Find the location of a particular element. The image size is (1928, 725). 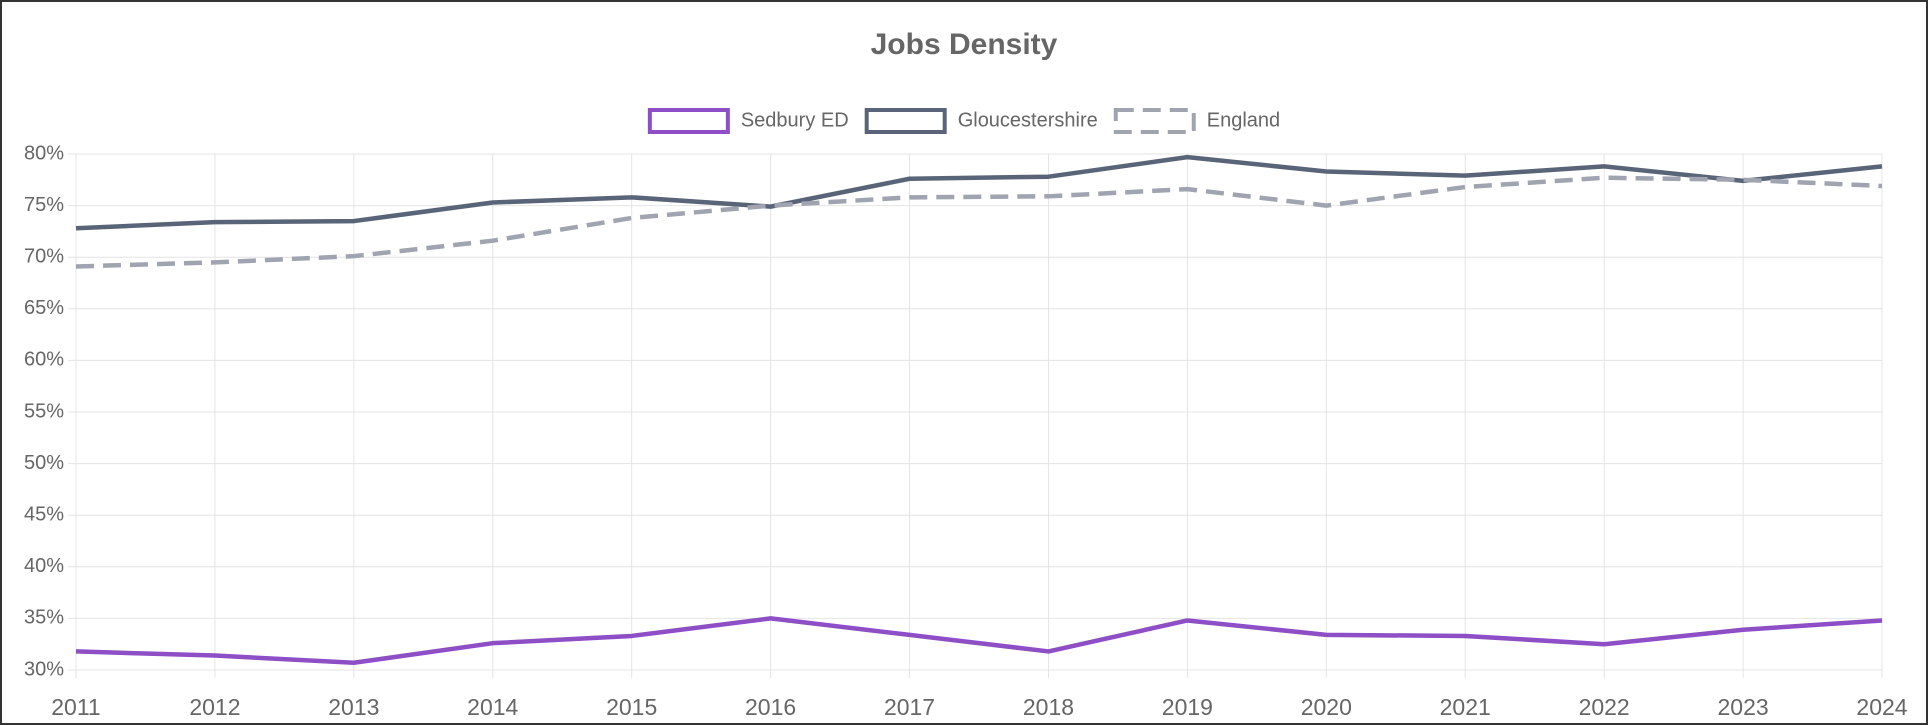

y-tick-label: 45% is located at coordinates (44, 514).